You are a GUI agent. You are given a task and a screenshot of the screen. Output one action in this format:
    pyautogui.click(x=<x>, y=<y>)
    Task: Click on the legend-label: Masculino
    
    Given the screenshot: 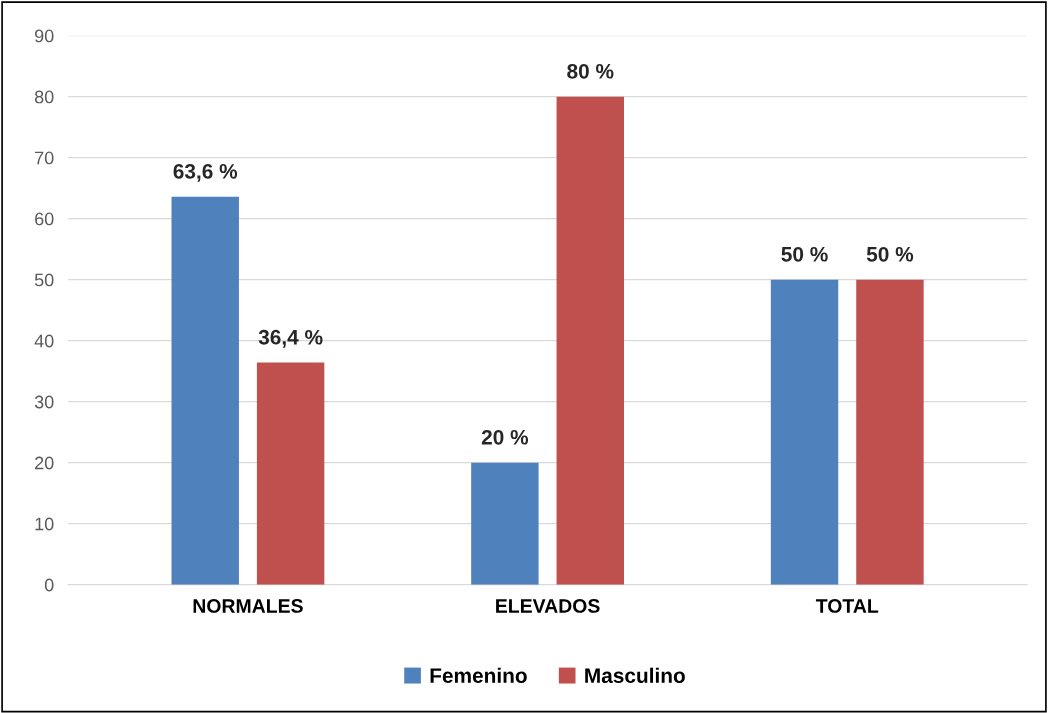 What is the action you would take?
    pyautogui.click(x=635, y=675)
    